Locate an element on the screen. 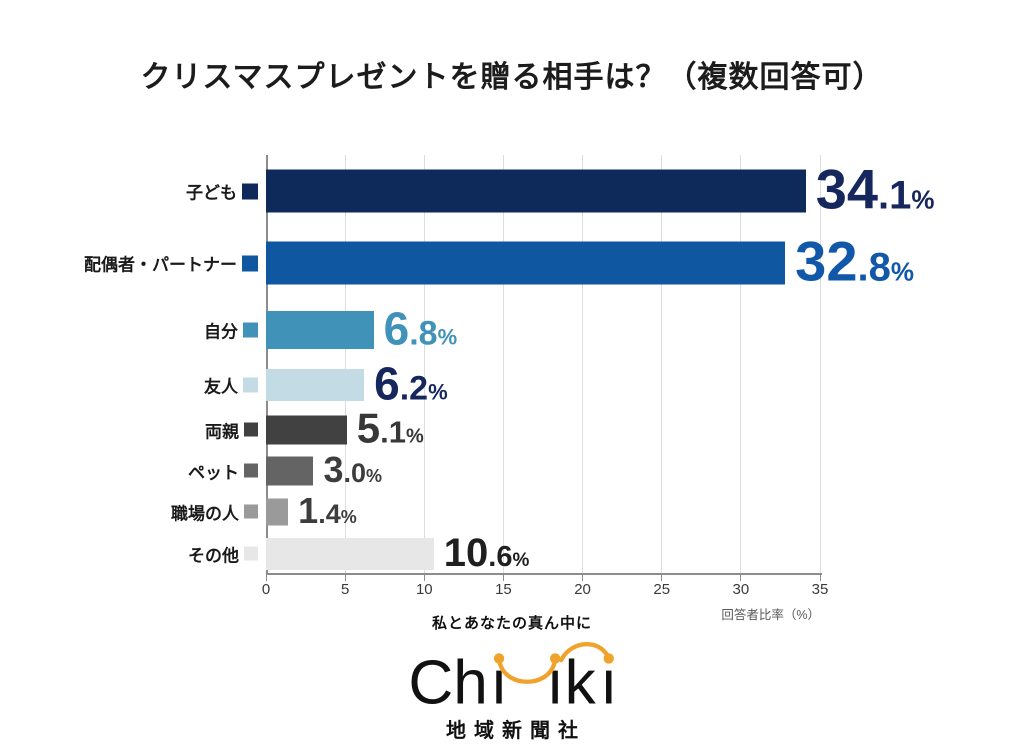 This screenshot has height=744, width=1024. category-label-text: 職場の人 is located at coordinates (205, 513).